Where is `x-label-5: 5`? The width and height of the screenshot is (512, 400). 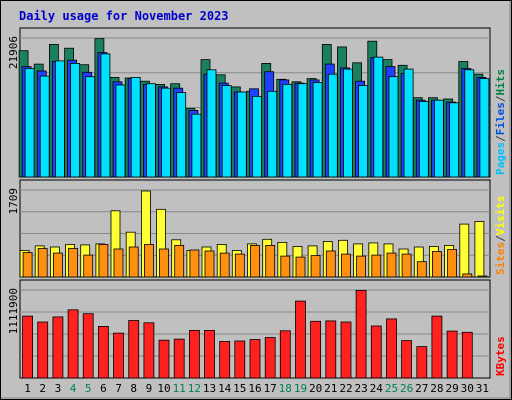 x-label-5: 5 is located at coordinates (88, 388).